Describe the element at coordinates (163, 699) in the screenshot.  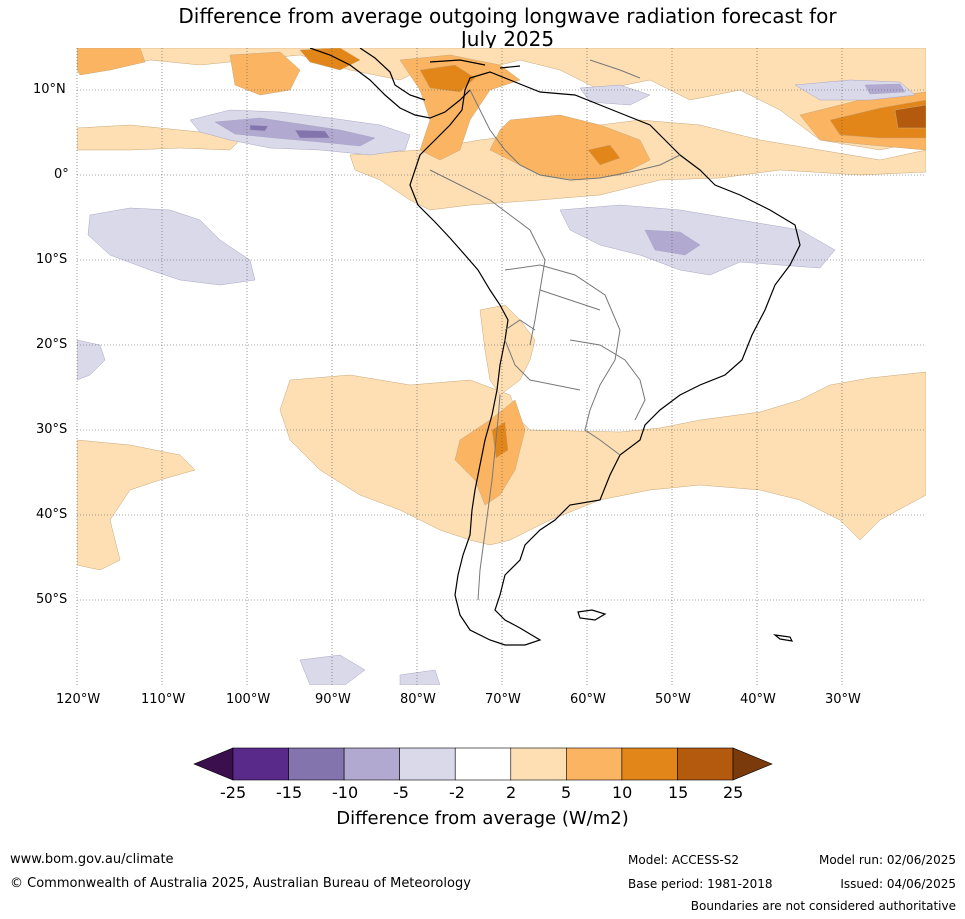
I see `lon-label: 110°W` at that location.